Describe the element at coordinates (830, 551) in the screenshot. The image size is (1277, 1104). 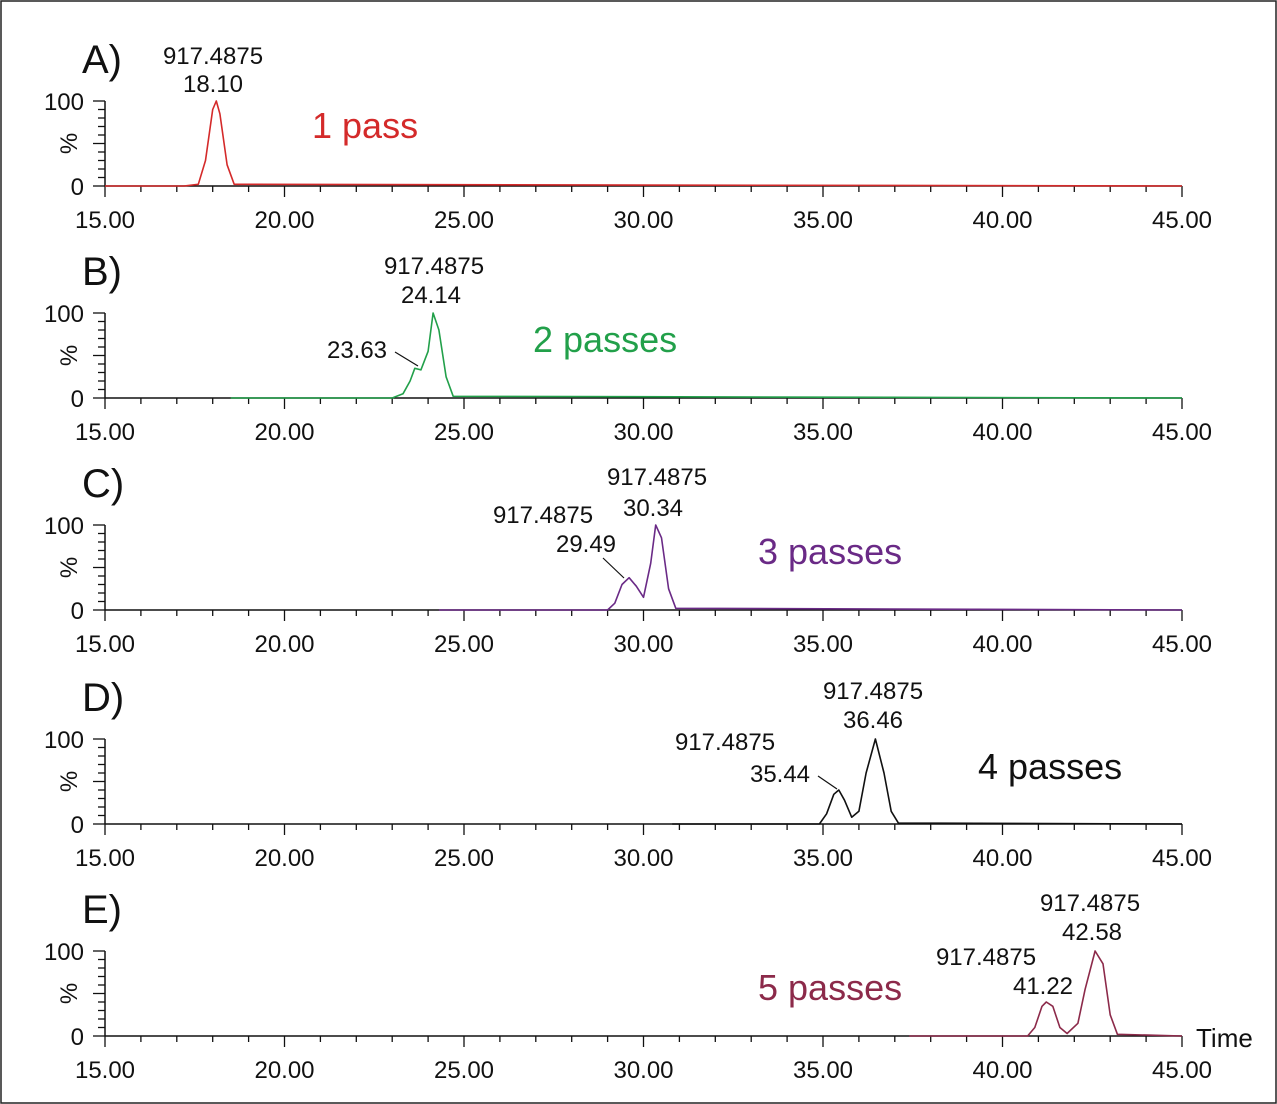
I see `pass-count-label: 3 passes` at that location.